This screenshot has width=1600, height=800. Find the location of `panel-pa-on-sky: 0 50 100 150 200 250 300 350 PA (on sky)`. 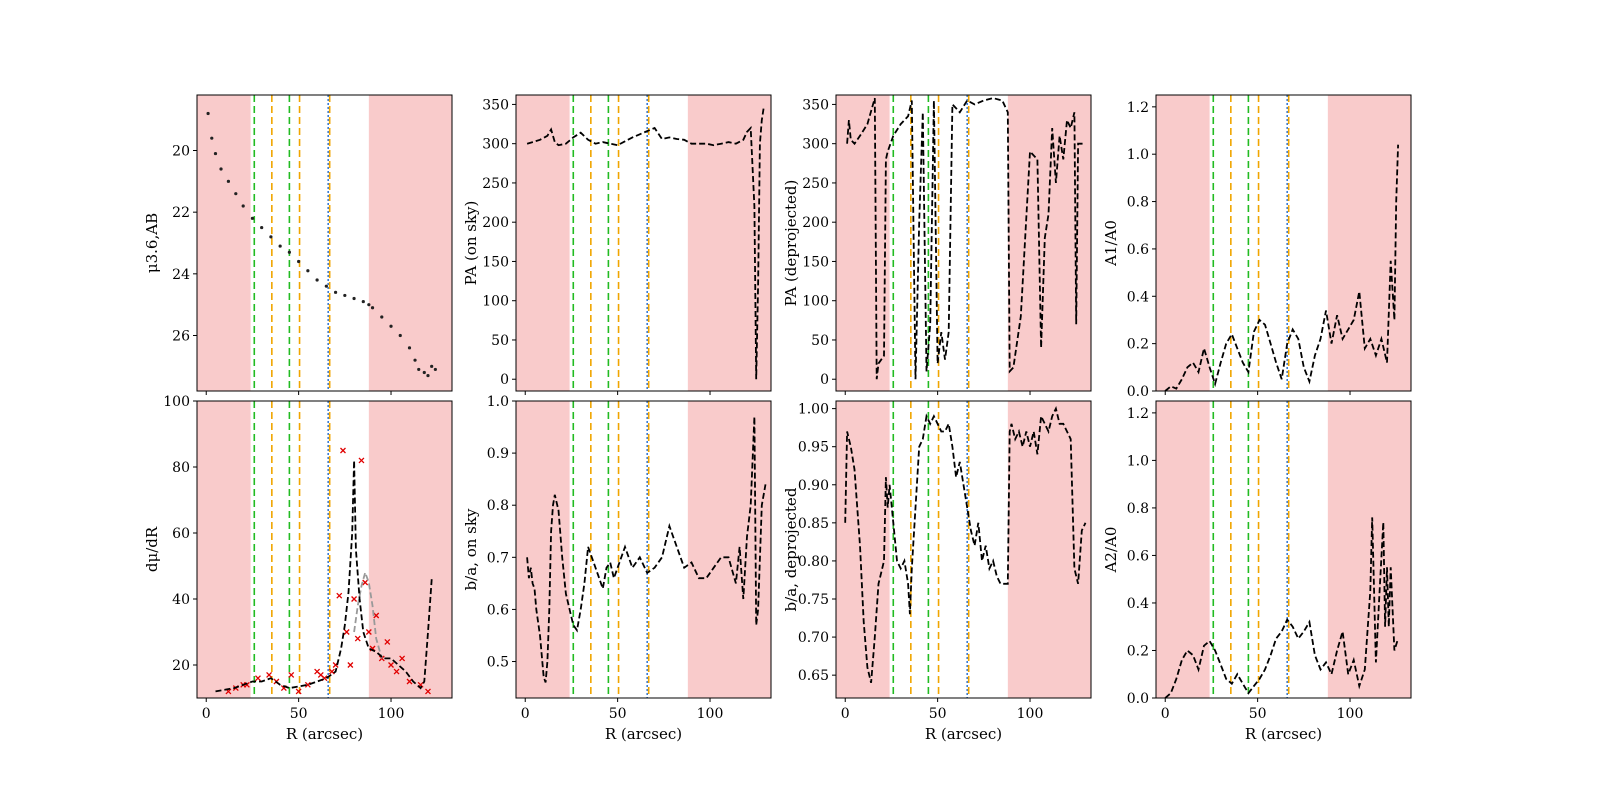

panel-pa-on-sky: 0 50 100 150 200 250 300 350 PA (on sky) is located at coordinates (617, 244).